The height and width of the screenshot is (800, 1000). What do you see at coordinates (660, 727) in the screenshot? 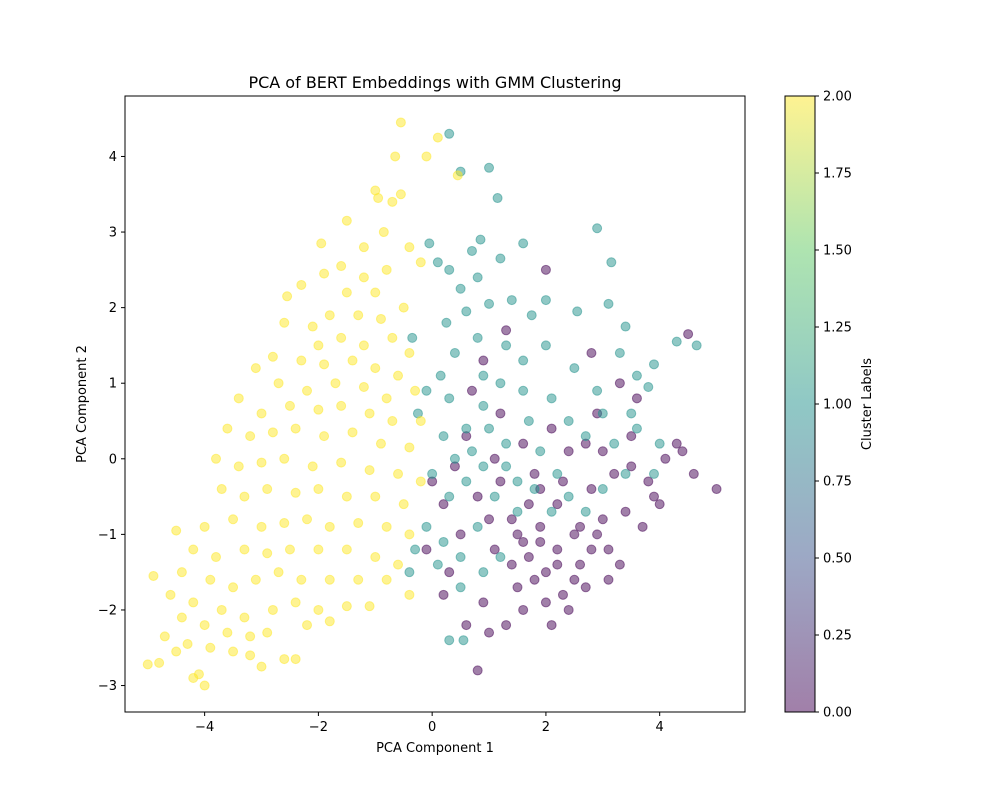
I see `x-tick-label: 4` at bounding box center [660, 727].